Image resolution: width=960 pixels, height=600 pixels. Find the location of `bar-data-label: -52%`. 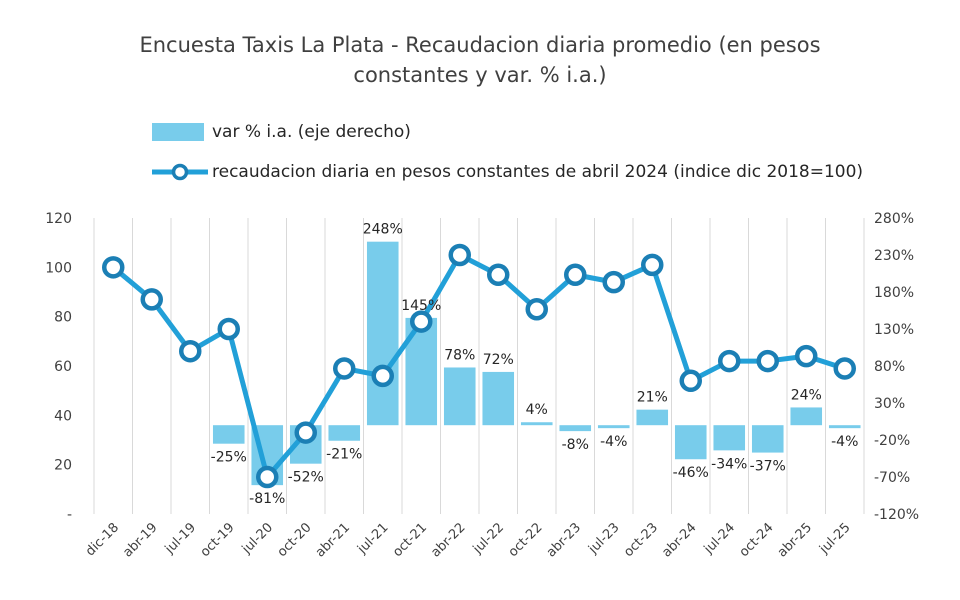

bar-data-label: -52% is located at coordinates (306, 478).